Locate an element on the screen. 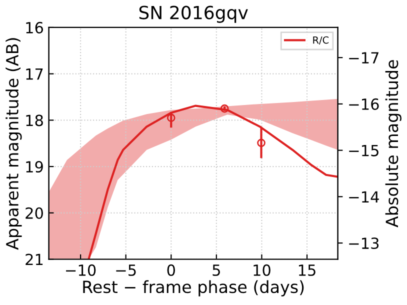 The image size is (407, 305). y2-tick-label: −14 is located at coordinates (364, 196).